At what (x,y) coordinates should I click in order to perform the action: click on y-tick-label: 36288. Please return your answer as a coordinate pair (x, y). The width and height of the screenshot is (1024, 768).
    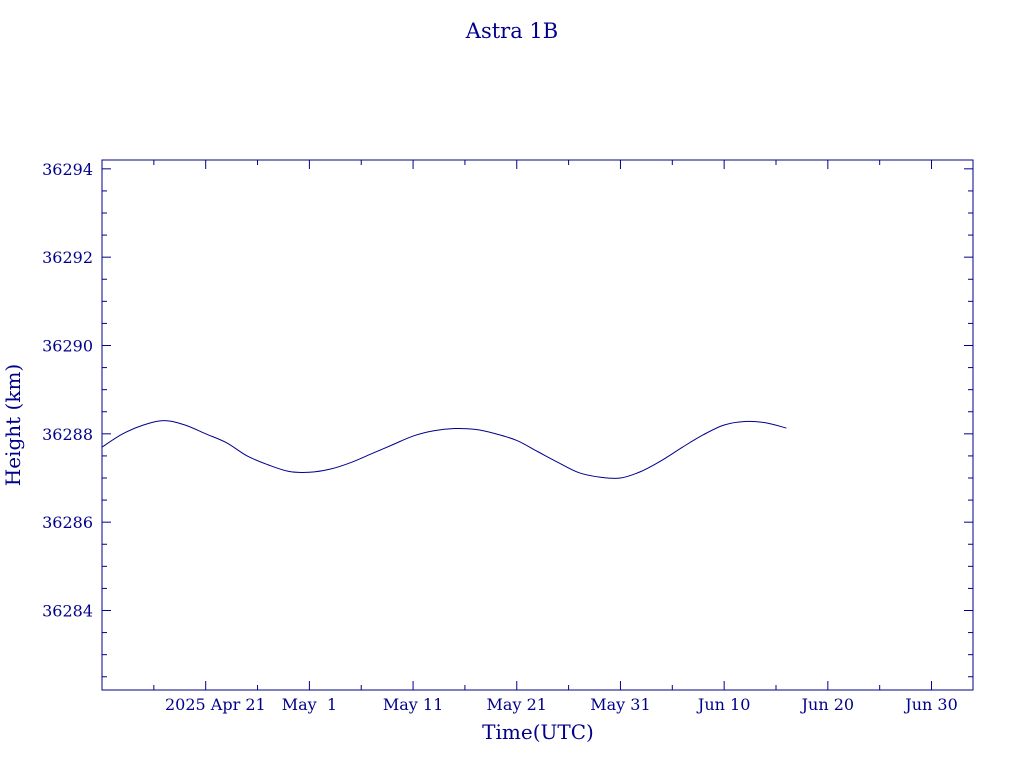
    Looking at the image, I should click on (67, 434).